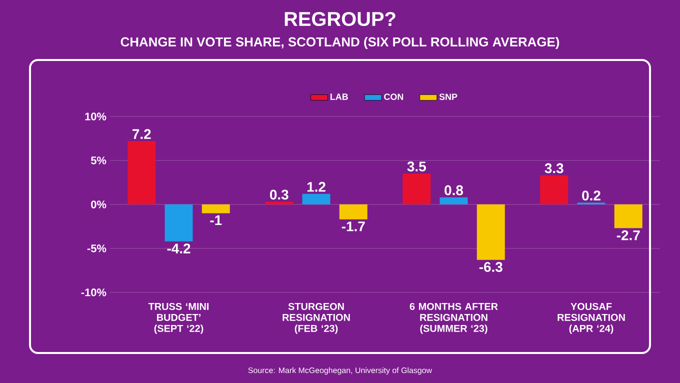 This screenshot has height=383, width=680. Describe the element at coordinates (554, 168) in the screenshot. I see `data-label: 3.3` at that location.